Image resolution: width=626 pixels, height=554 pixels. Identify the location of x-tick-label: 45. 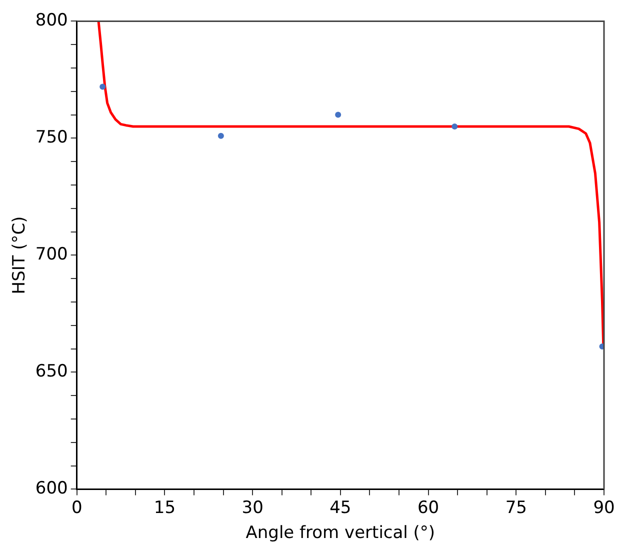
(341, 508).